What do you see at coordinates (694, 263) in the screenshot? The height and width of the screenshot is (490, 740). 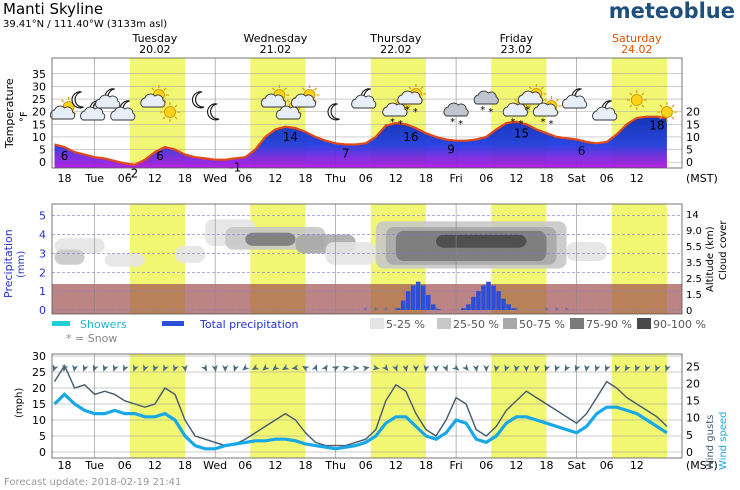 I see `altitude-tick-label: 3.5` at bounding box center [694, 263].